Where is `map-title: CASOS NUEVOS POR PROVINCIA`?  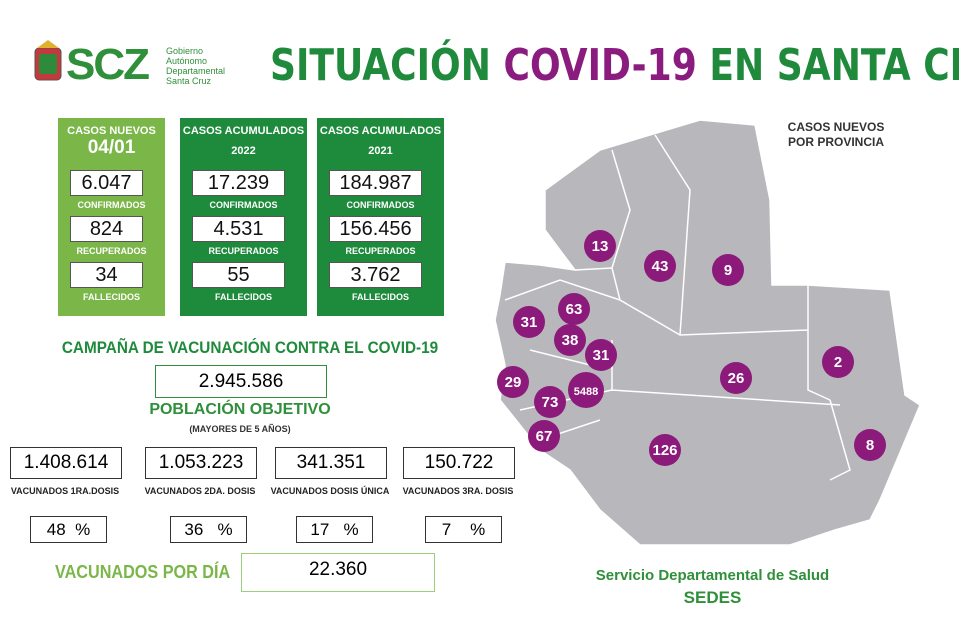 map-title: CASOS NUEVOS POR PROVINCIA is located at coordinates (836, 135).